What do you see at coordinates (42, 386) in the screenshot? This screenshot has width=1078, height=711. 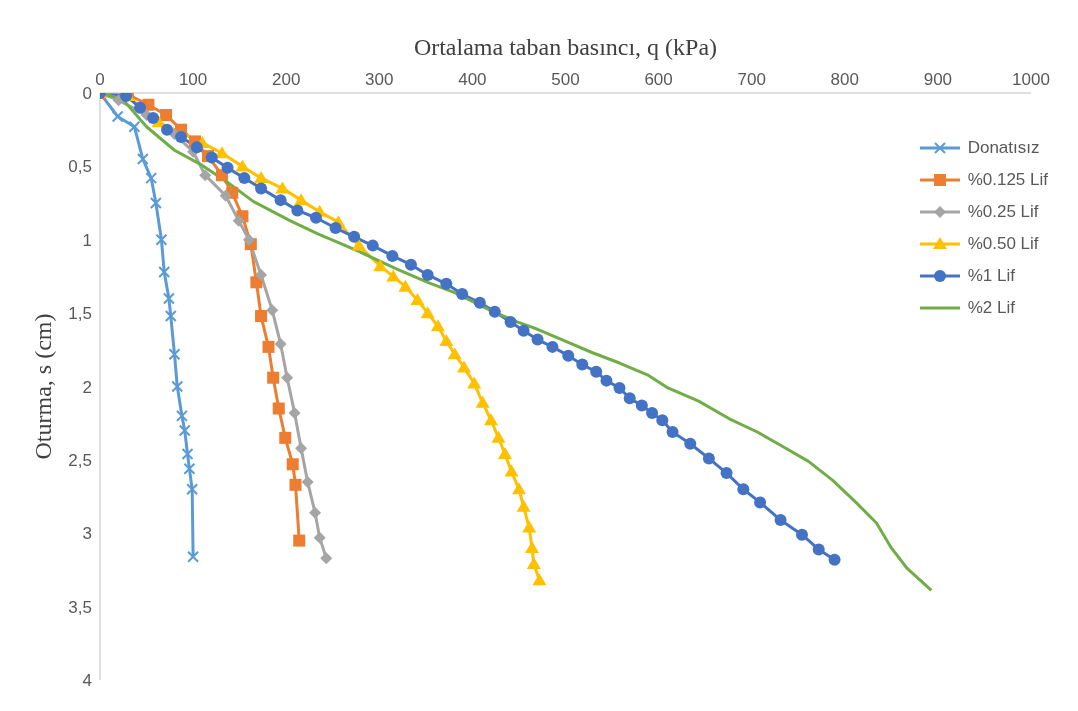 I see `y-axis-title: Oturma, s (cm)` at bounding box center [42, 386].